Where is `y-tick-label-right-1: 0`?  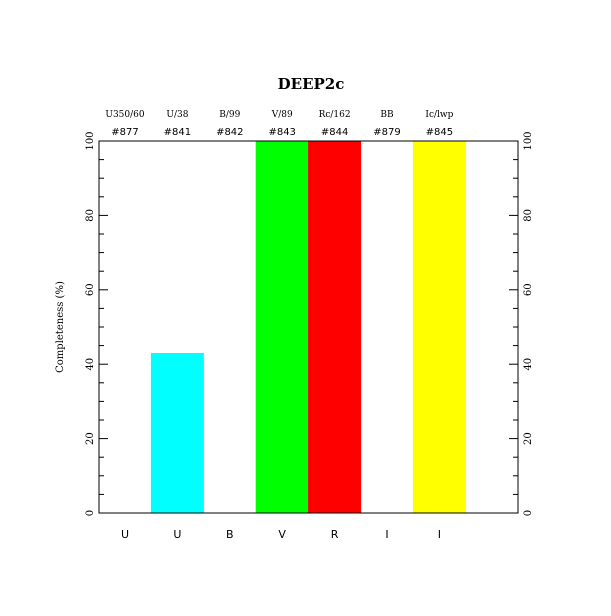
y-tick-label-right-1: 0 is located at coordinates (528, 513).